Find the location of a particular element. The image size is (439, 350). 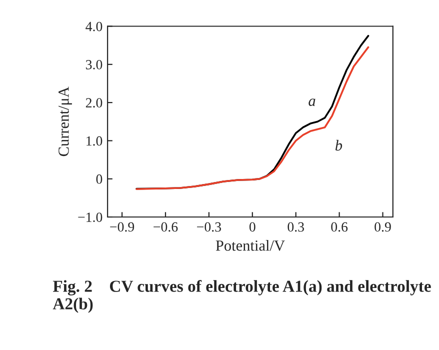

x-tick-label: −0.9 is located at coordinates (122, 227).